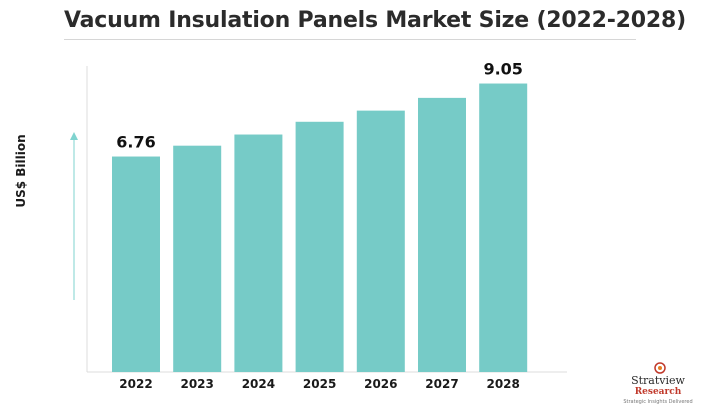 The height and width of the screenshot is (416, 704). Describe the element at coordinates (502, 384) in the screenshot. I see `x-tick-label-2028: 2028` at that location.